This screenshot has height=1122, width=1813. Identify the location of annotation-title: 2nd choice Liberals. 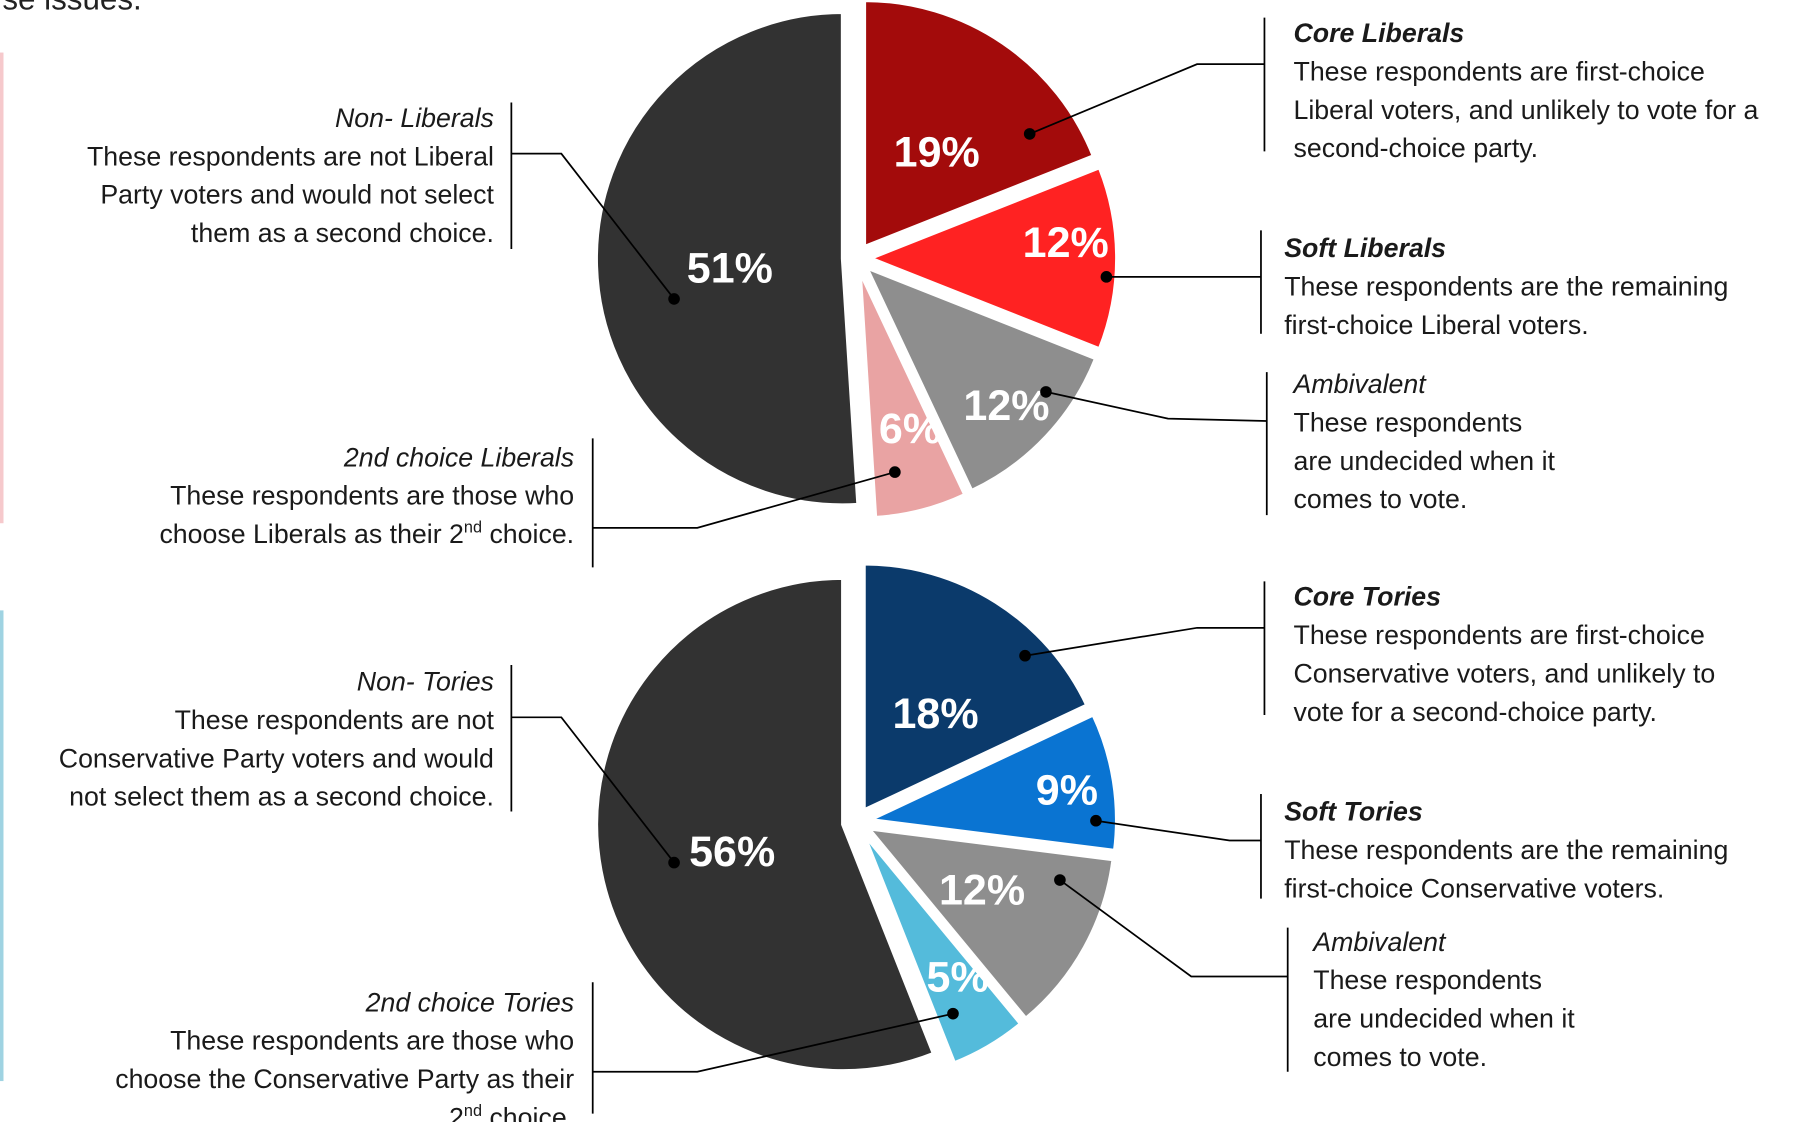
(458, 457).